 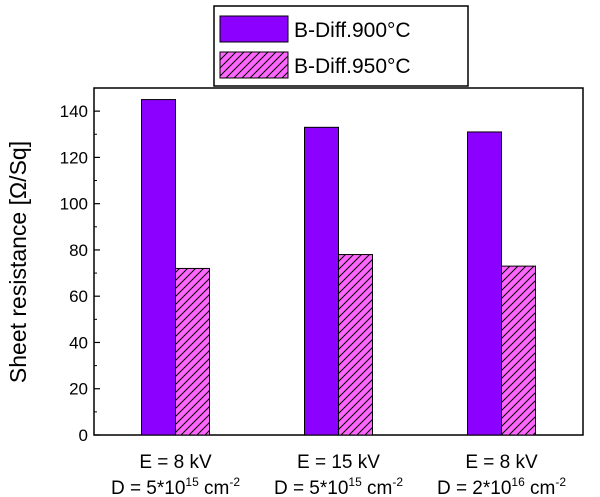 What do you see at coordinates (74, 111) in the screenshot?
I see `y-tick-label: 140` at bounding box center [74, 111].